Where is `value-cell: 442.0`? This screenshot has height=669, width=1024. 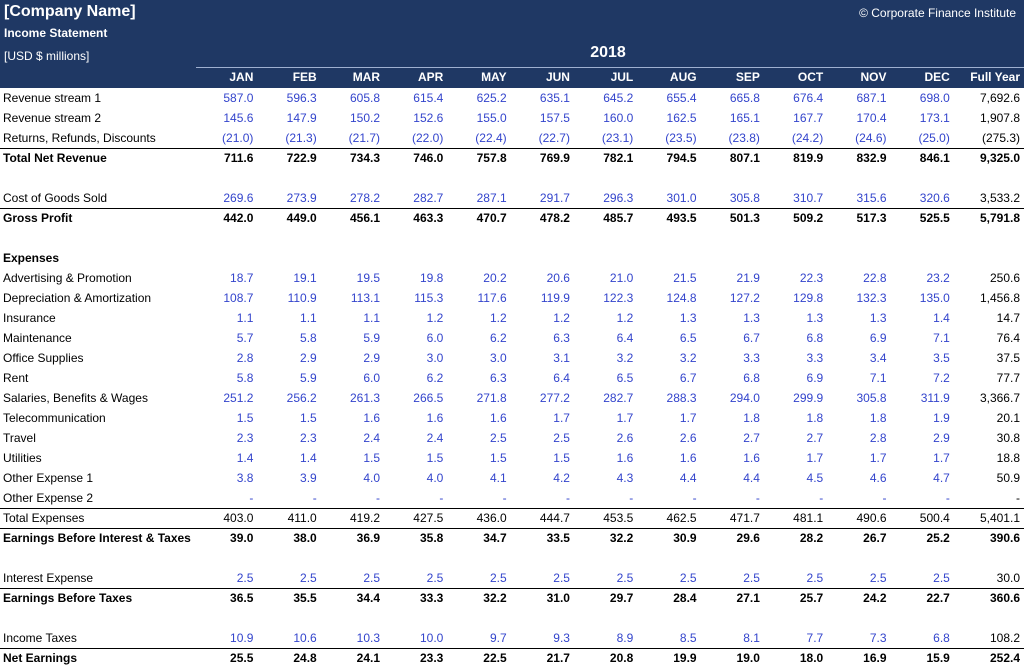
value-cell: 442.0 is located at coordinates (226, 217).